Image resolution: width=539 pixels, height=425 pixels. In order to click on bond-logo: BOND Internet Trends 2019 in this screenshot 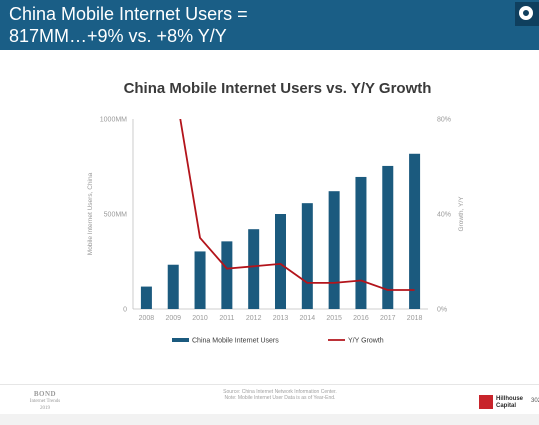, I will do `click(45, 401)`.